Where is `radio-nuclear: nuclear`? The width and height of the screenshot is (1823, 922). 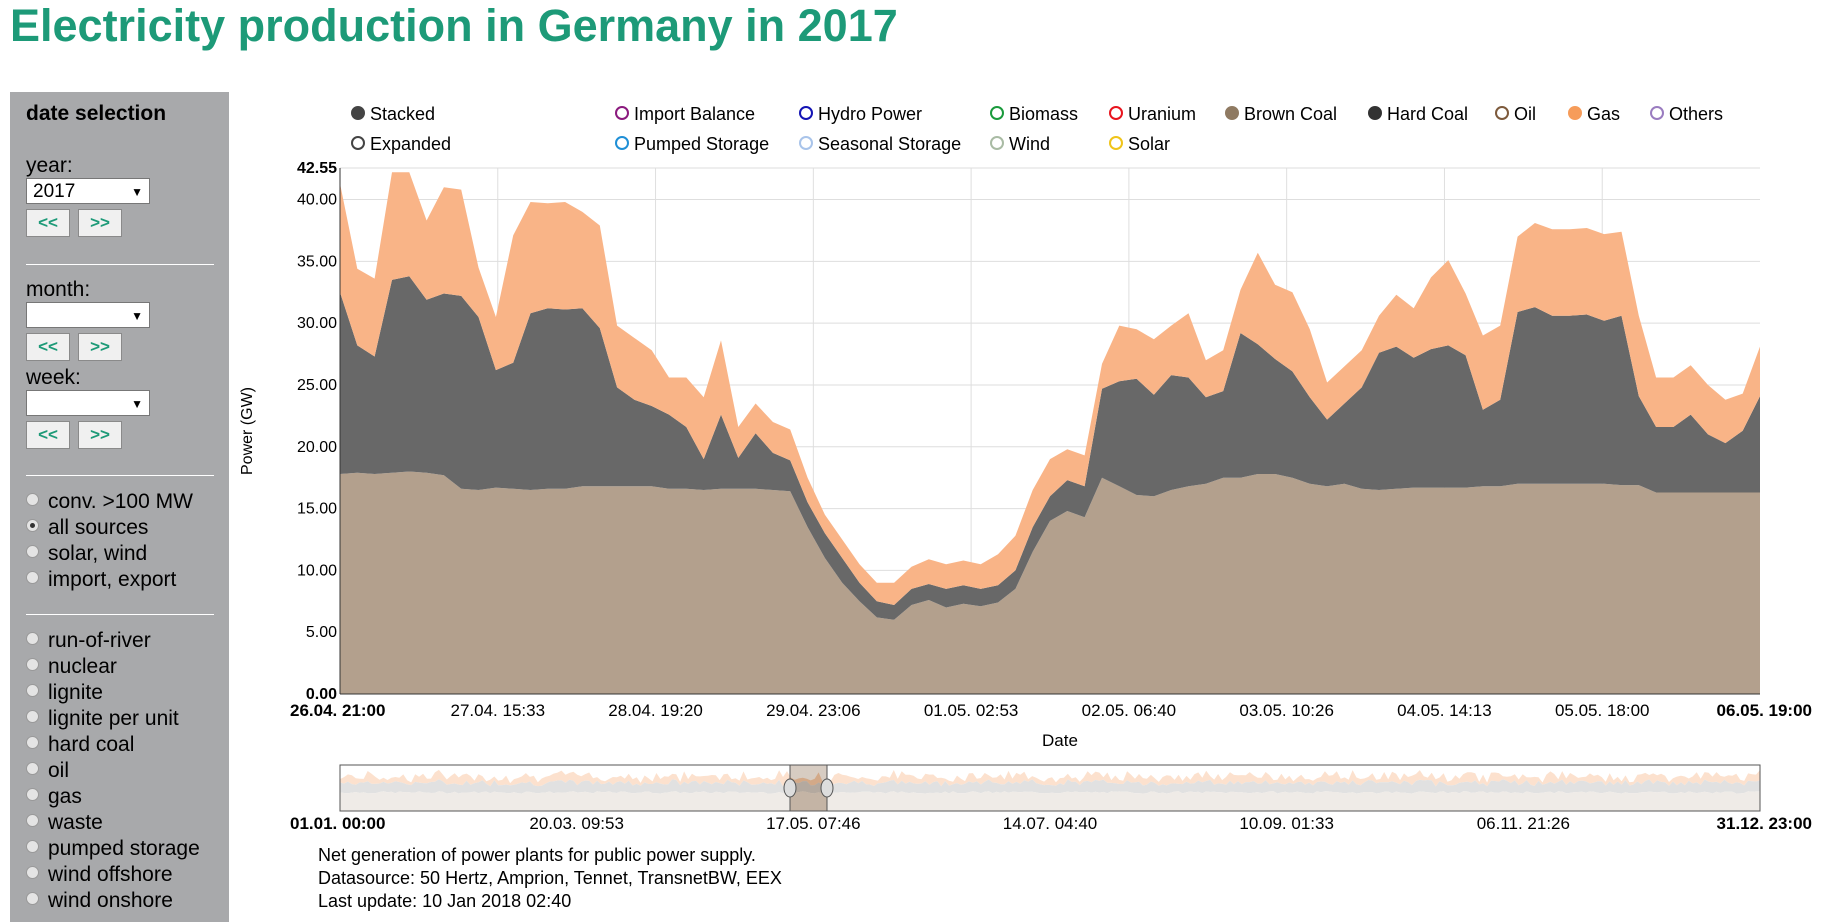 radio-nuclear: nuclear is located at coordinates (71, 667).